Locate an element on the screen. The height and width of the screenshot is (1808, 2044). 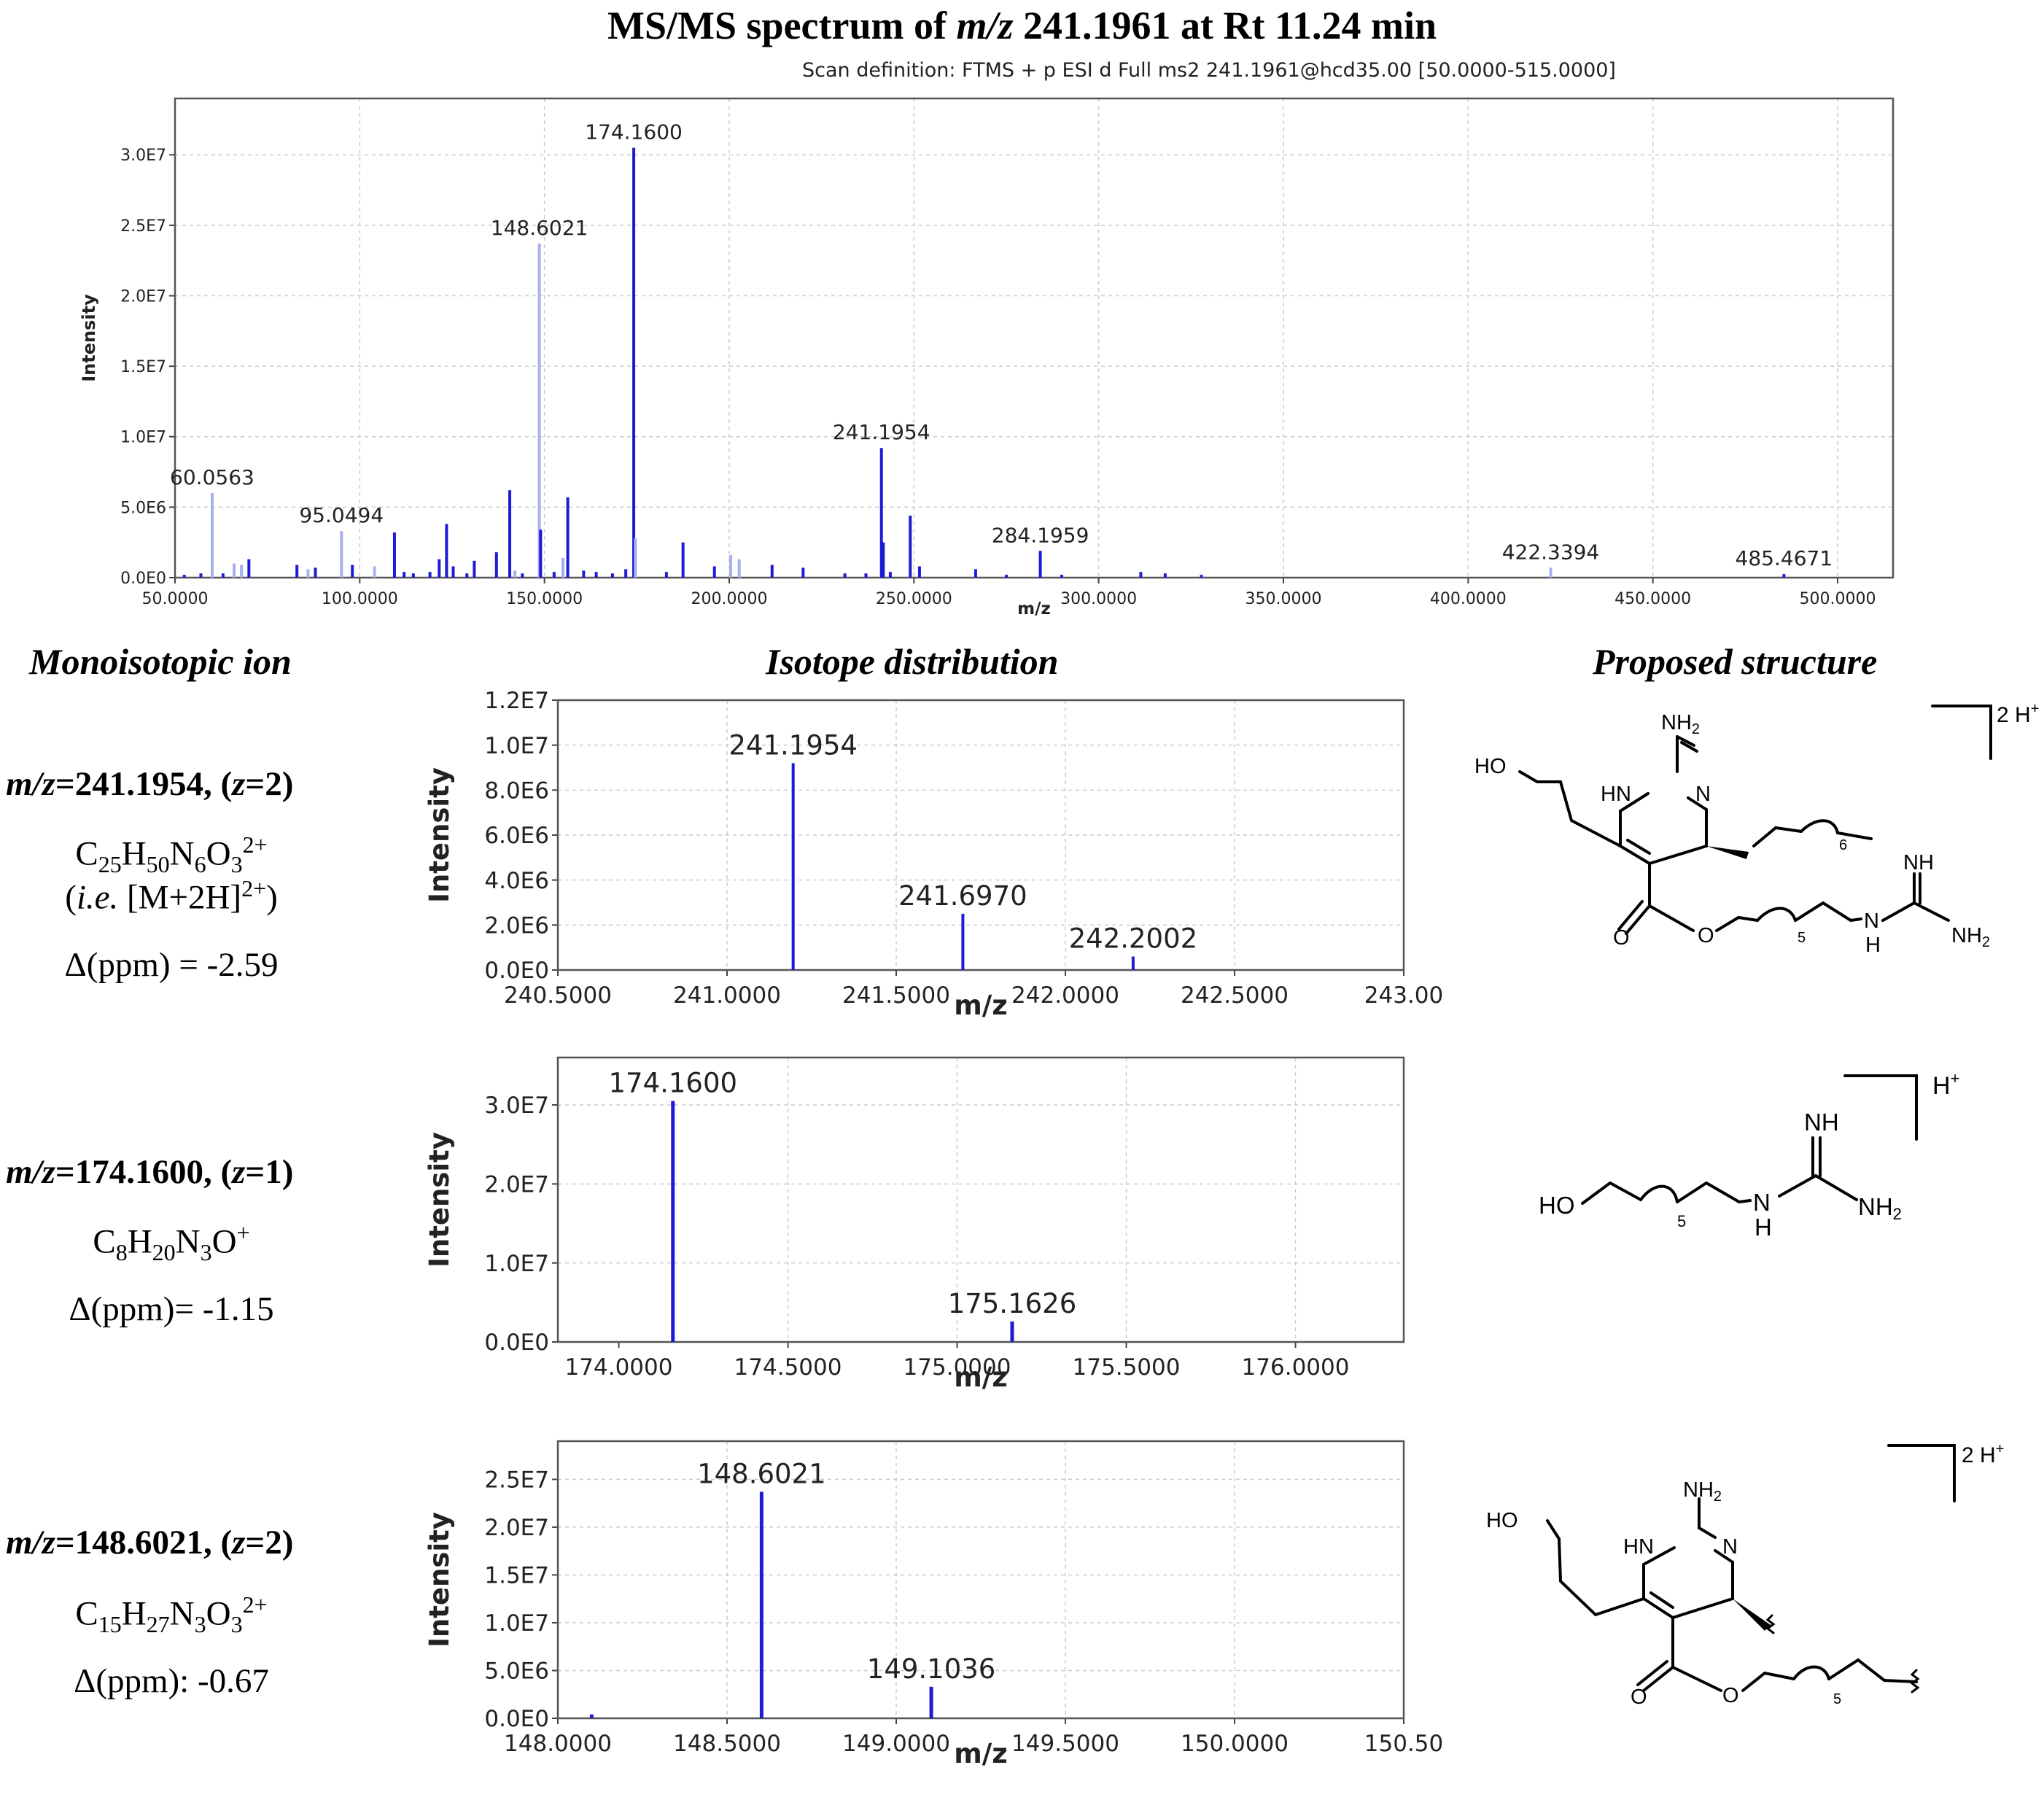
ion-3-formula: C15H27N3O32+ is located at coordinates (171, 1614).